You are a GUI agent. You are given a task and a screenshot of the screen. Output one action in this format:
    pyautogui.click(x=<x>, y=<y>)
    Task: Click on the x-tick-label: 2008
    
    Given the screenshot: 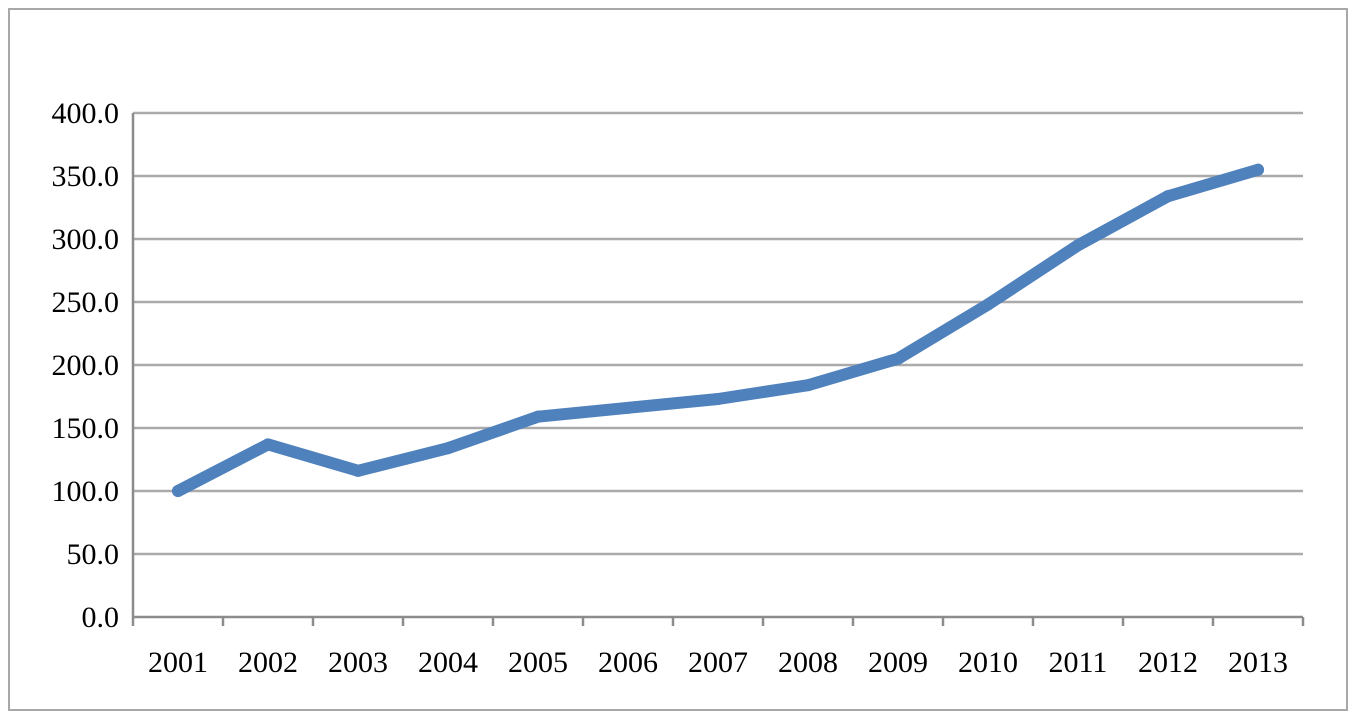 What is the action you would take?
    pyautogui.click(x=808, y=662)
    